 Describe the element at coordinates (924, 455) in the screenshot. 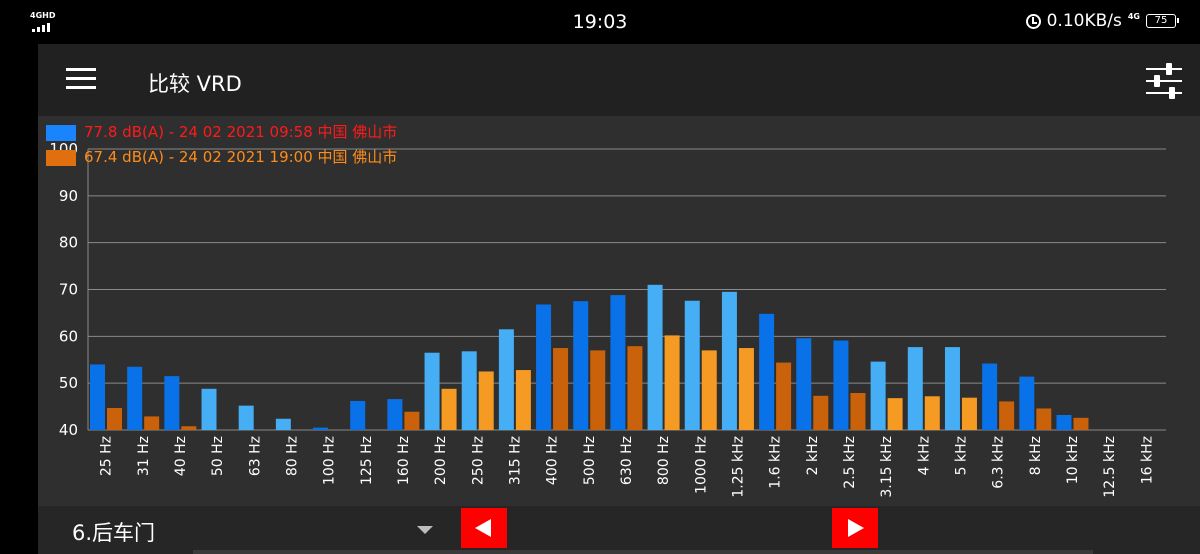

I see `x-tick-label: 4 kHz` at that location.